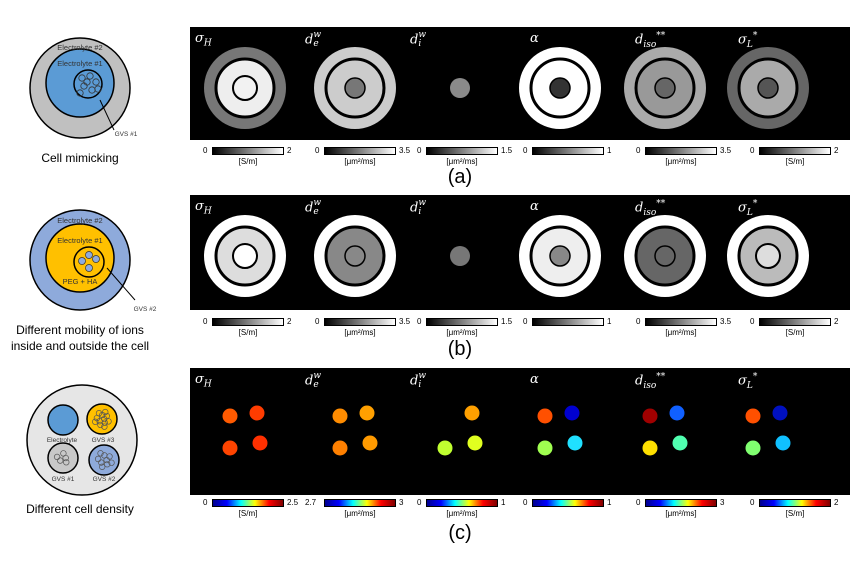  What do you see at coordinates (203, 208) in the screenshot?
I see `map-label-0: σH` at bounding box center [203, 208].